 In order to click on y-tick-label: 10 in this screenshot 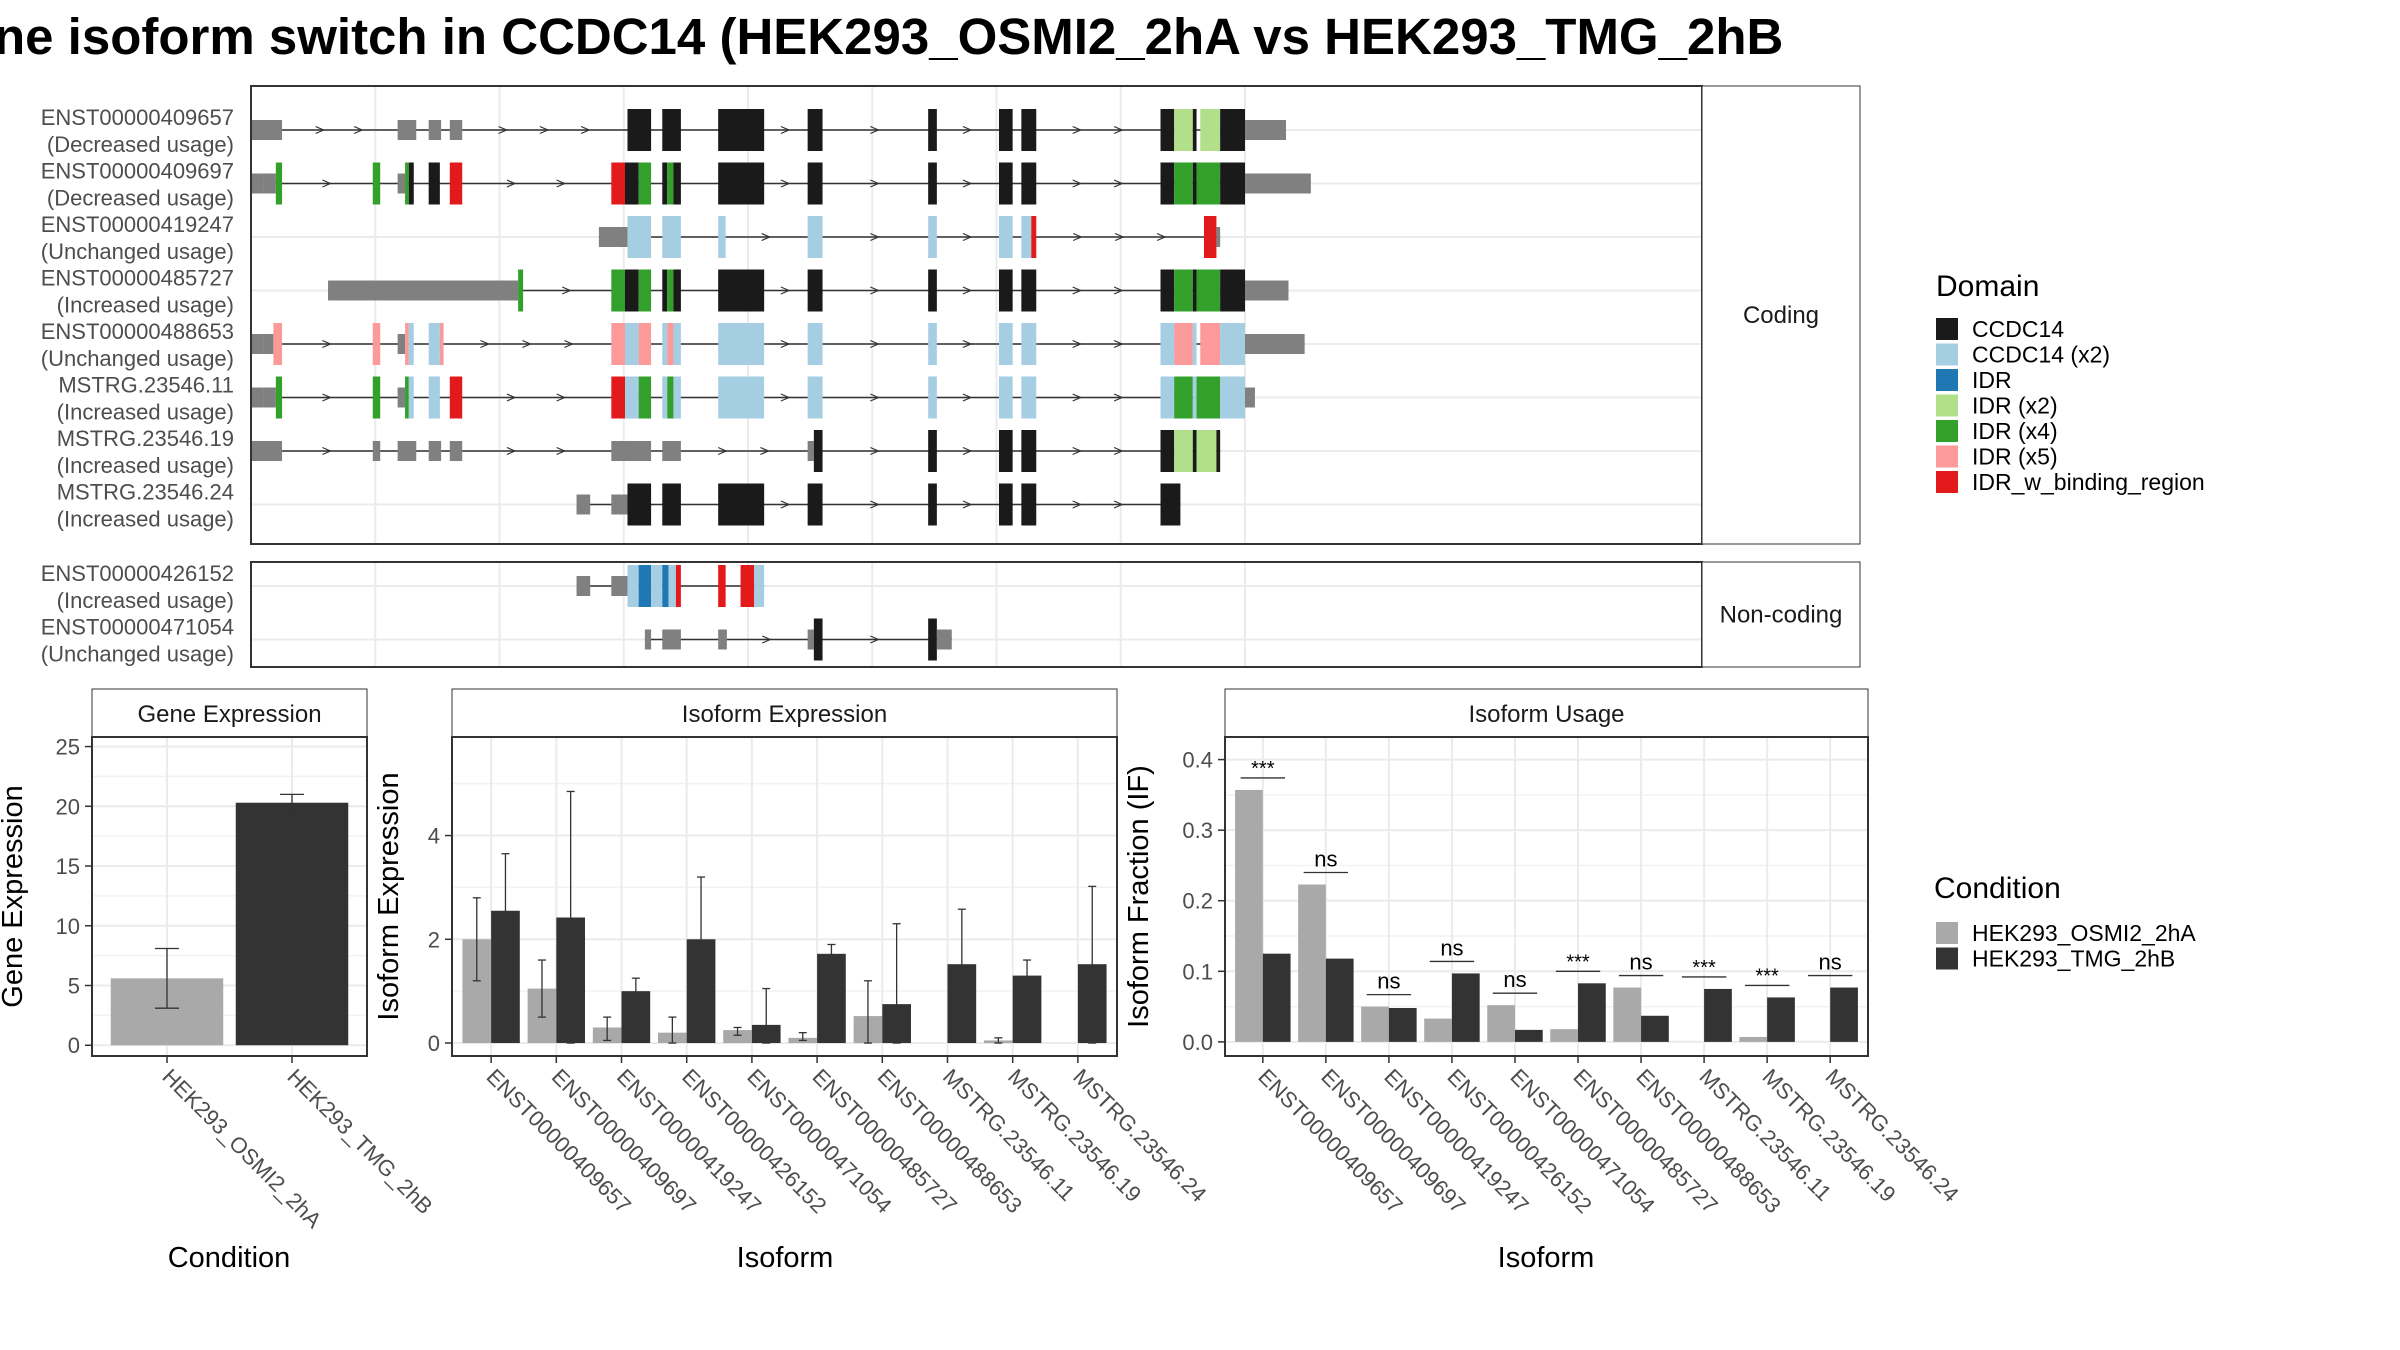, I will do `click(68, 926)`.